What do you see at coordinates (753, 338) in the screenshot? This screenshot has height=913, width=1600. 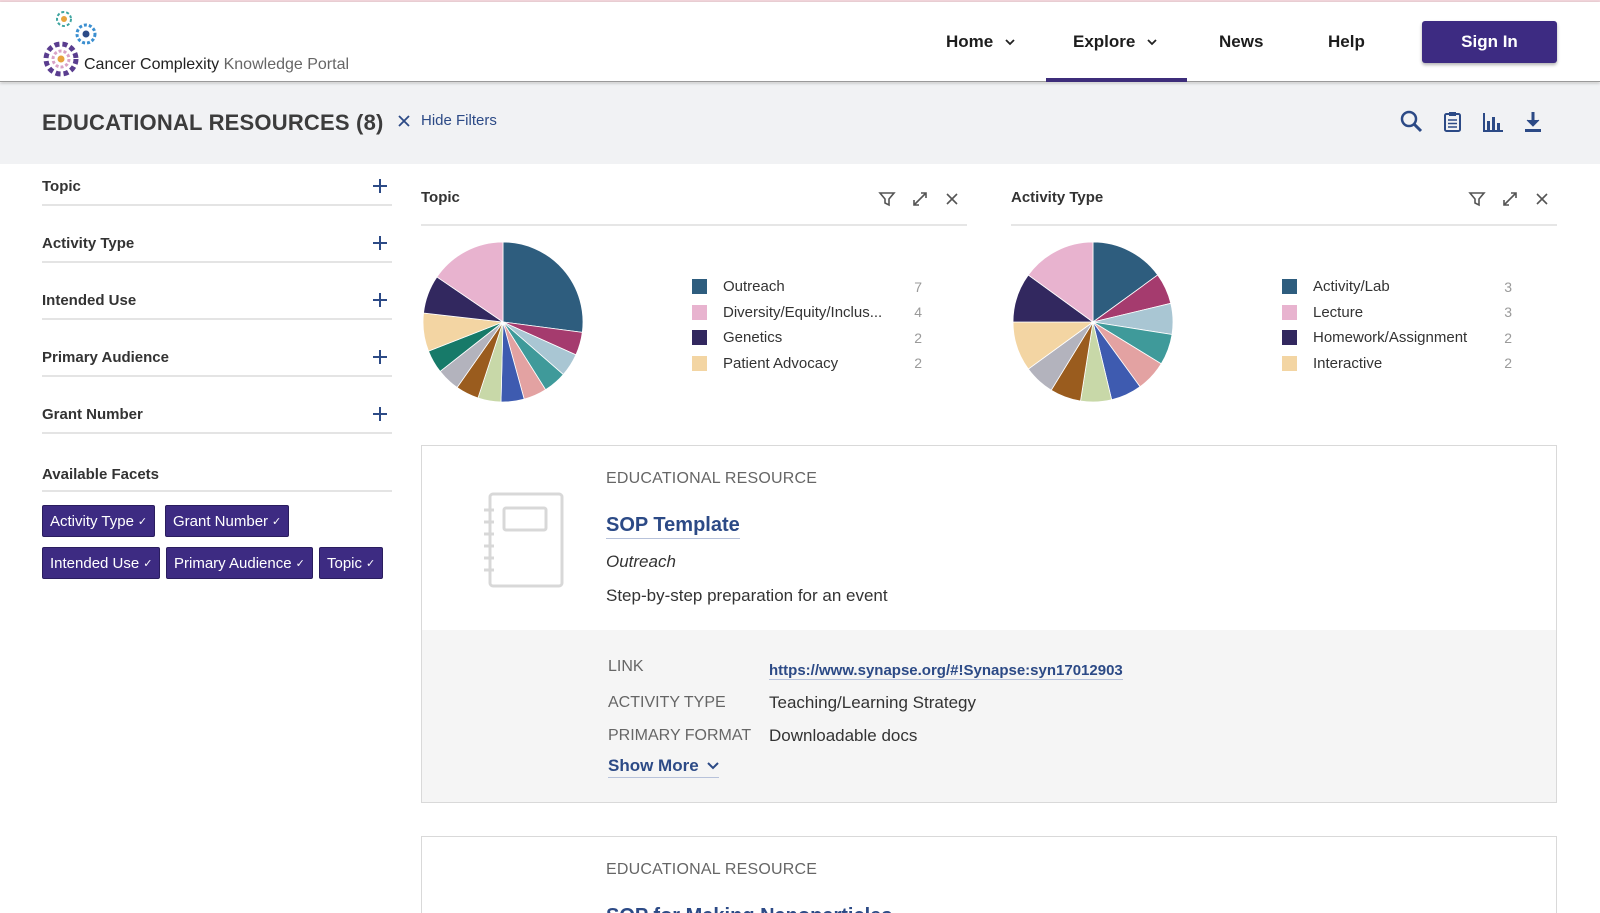 I see `legend-name: Genetics` at bounding box center [753, 338].